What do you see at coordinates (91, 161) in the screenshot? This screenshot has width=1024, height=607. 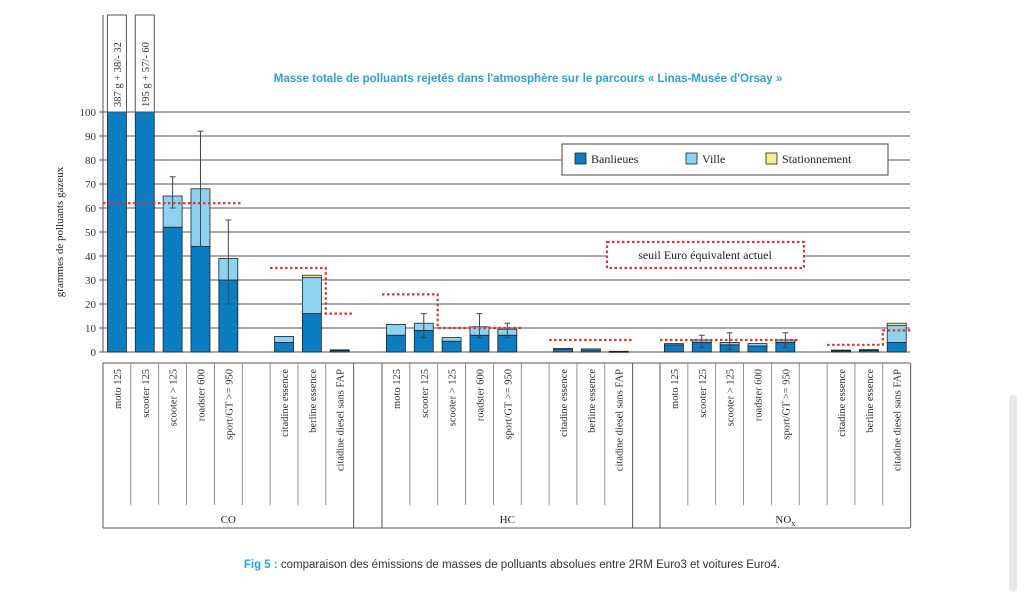 I see `y-tick-label: 80` at bounding box center [91, 161].